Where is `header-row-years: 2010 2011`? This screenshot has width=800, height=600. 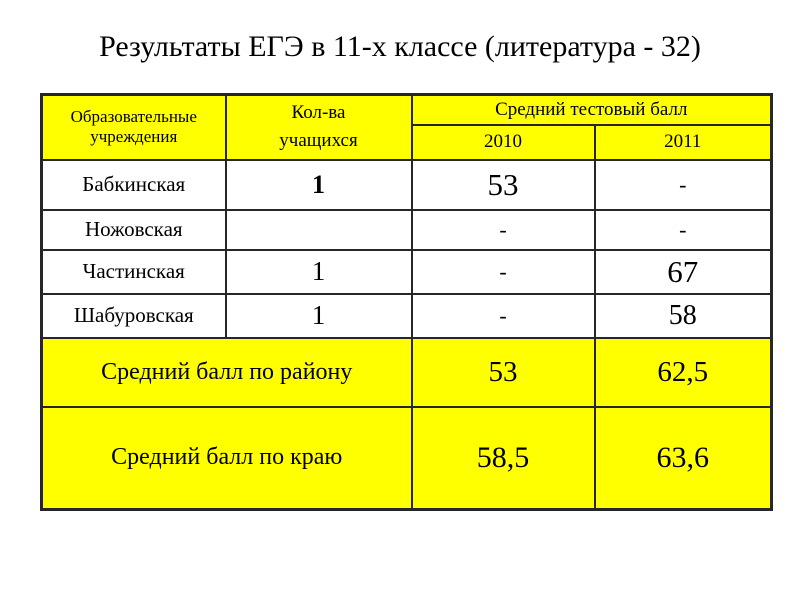
header-row-years: 2010 2011 is located at coordinates (407, 142).